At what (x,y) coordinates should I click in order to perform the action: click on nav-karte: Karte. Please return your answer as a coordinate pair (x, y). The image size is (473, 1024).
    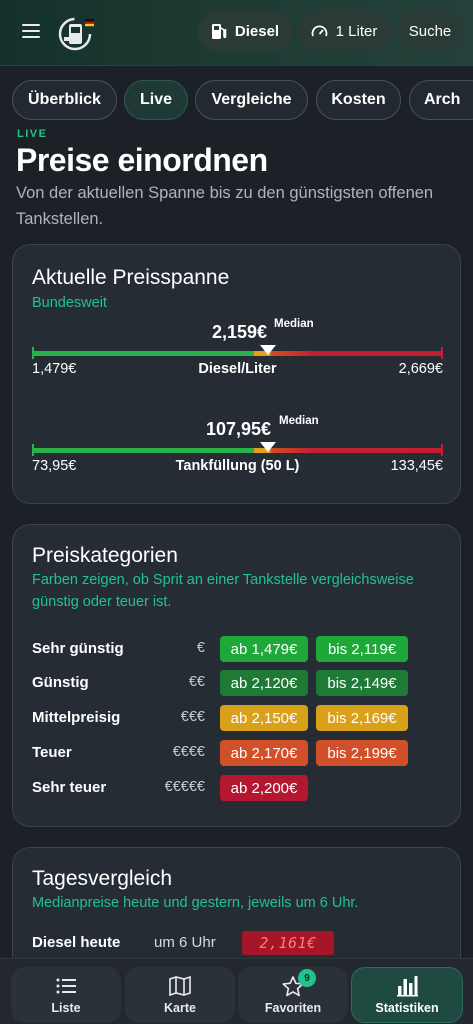
    Looking at the image, I should click on (180, 995).